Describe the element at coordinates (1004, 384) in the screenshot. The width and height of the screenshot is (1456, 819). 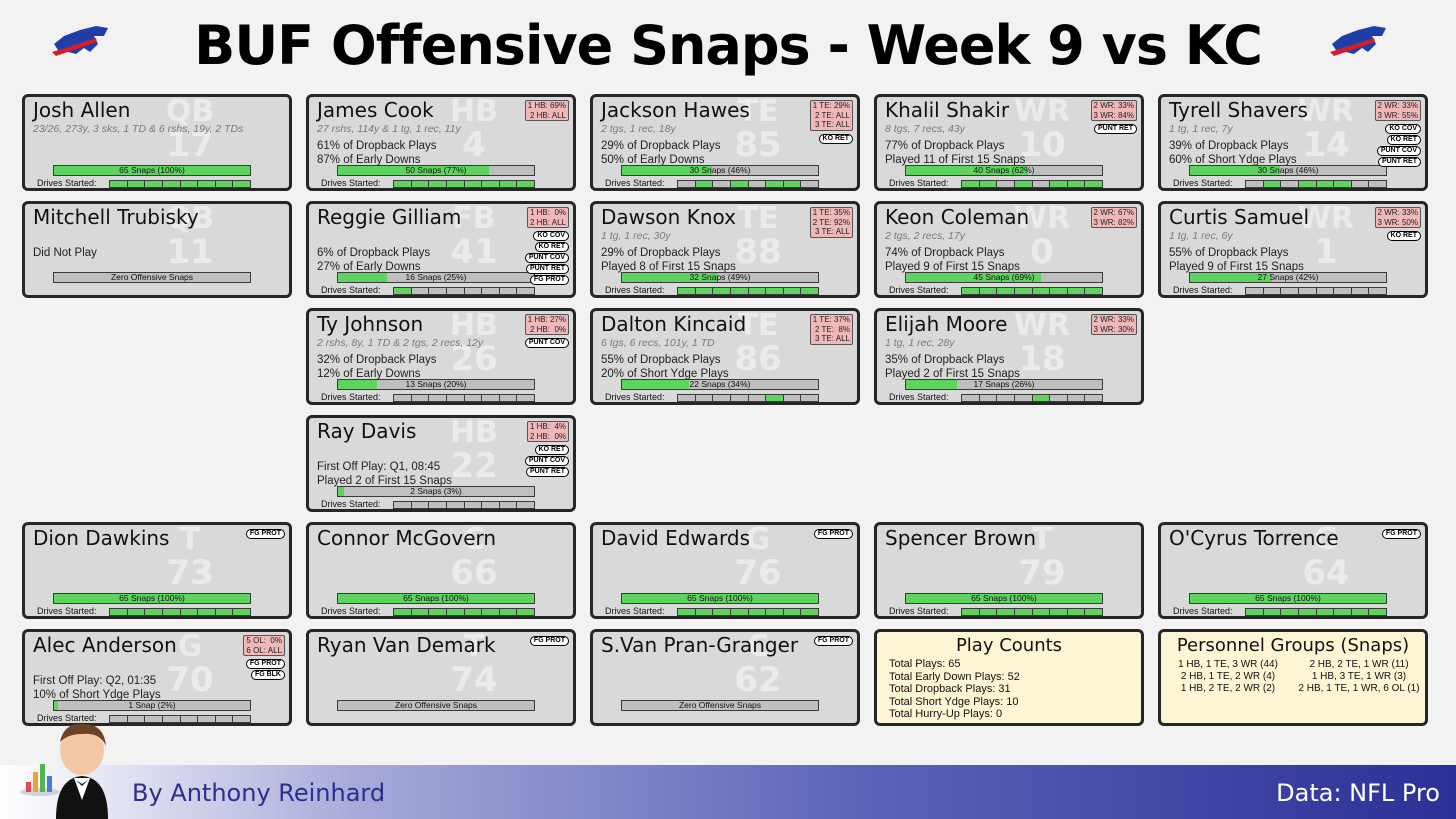
I see `snap-bar: 17 Snaps (26%)` at that location.